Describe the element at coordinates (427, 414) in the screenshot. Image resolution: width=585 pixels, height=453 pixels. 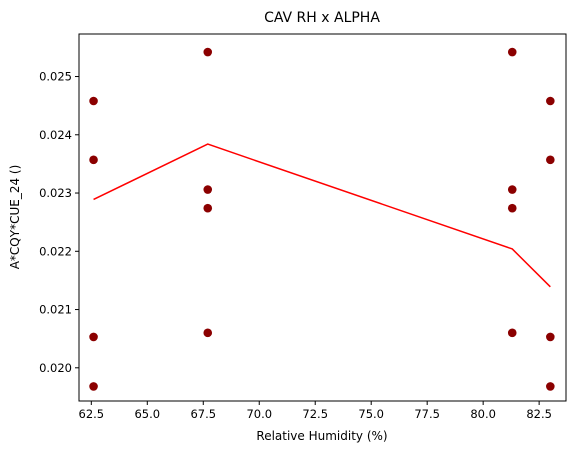
I see `x-tick-label-6: 77.5` at that location.